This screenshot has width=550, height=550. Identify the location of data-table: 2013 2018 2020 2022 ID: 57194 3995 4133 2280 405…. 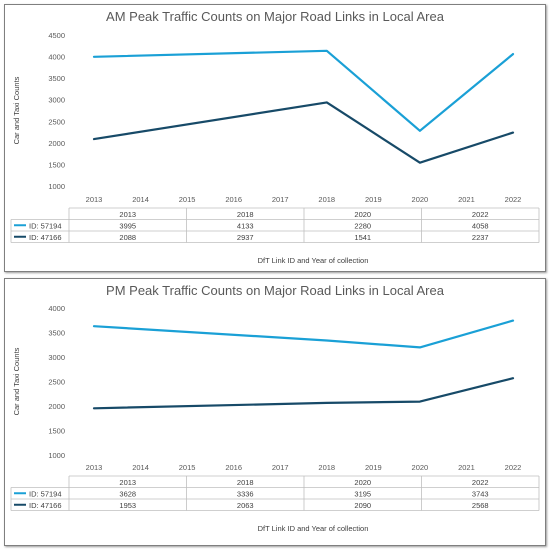
(275, 225).